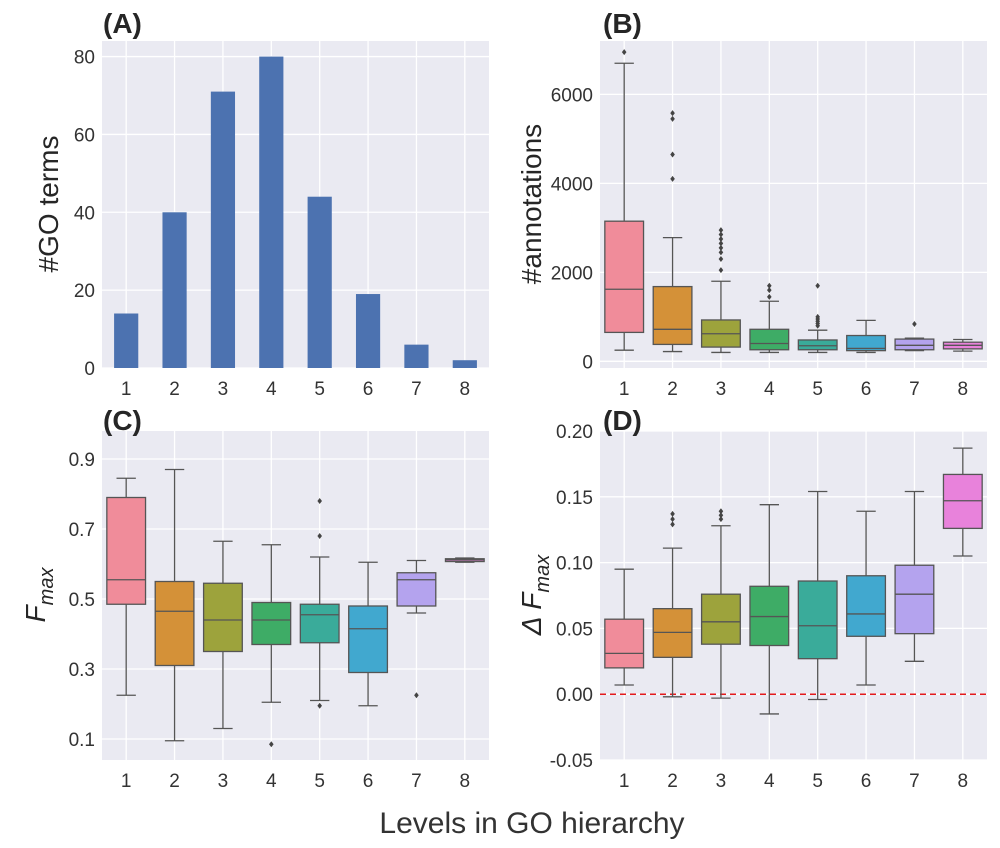  What do you see at coordinates (622, 420) in the screenshot?
I see `panel-label: (D)` at bounding box center [622, 420].